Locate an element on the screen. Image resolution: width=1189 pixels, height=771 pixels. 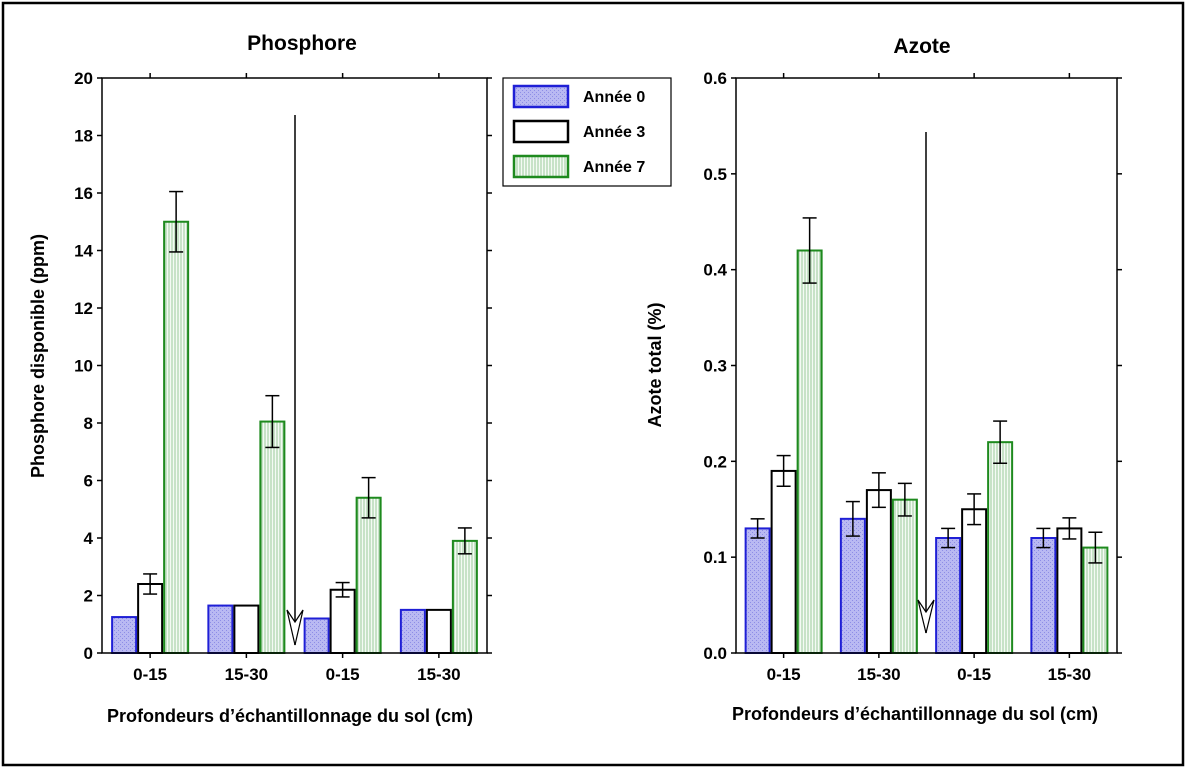
y-tick-label: 0.4 is located at coordinates (715, 270).